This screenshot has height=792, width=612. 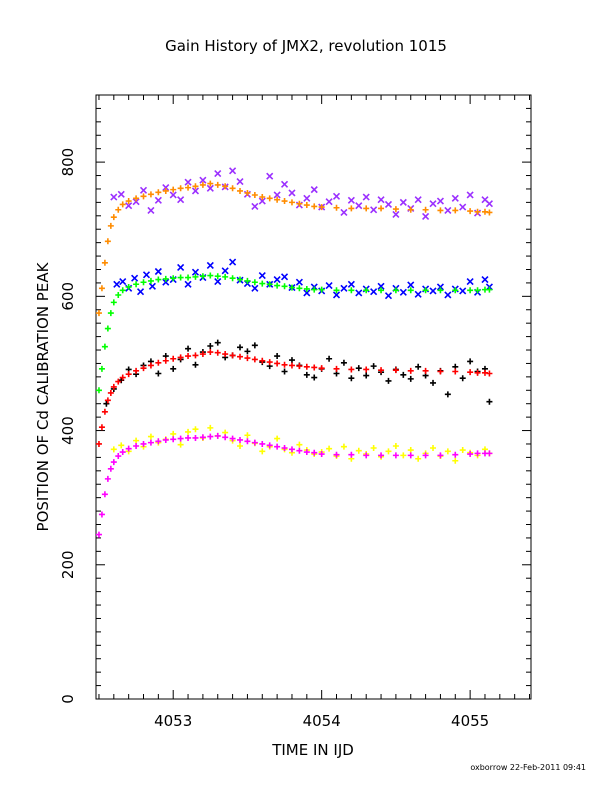 I want to click on y-tick-label: 400, so click(x=68, y=430).